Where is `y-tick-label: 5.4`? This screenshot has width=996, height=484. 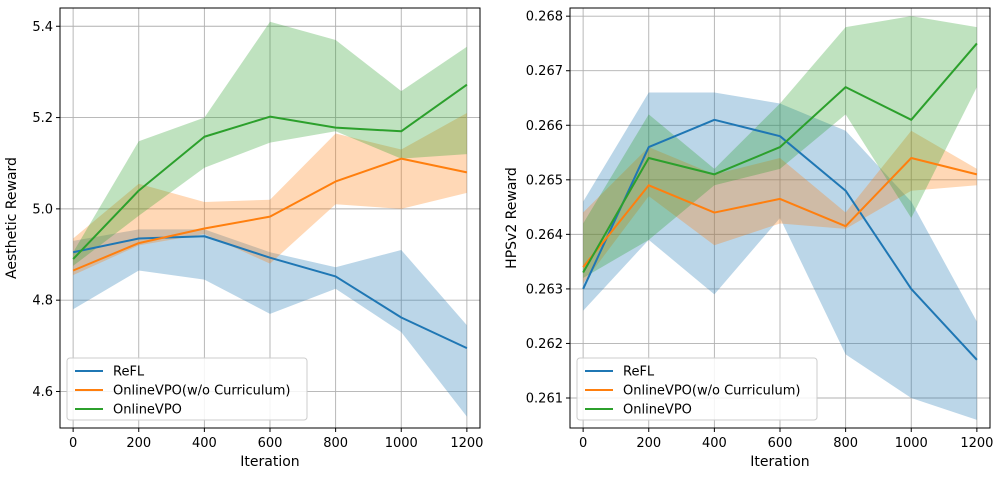 y-tick-label: 5.4 is located at coordinates (42, 27).